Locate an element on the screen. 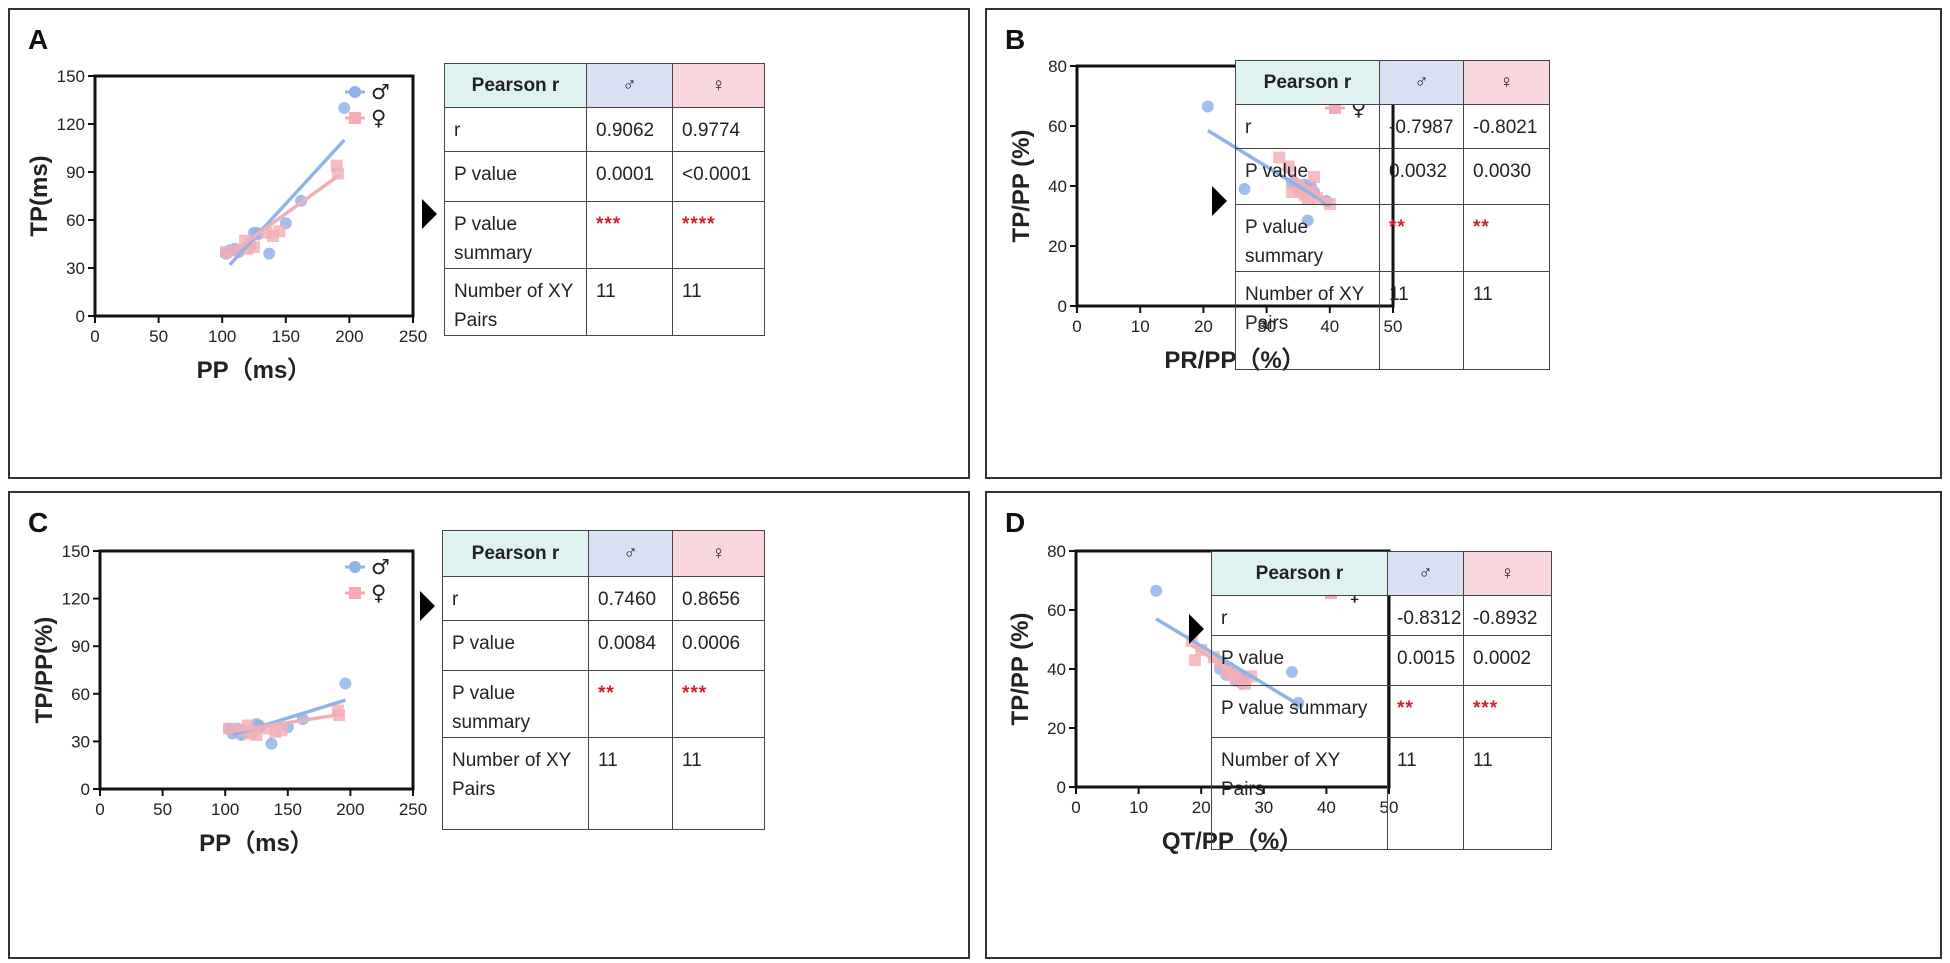 The image size is (1950, 963). y-tick-label: 30 is located at coordinates (75, 268).